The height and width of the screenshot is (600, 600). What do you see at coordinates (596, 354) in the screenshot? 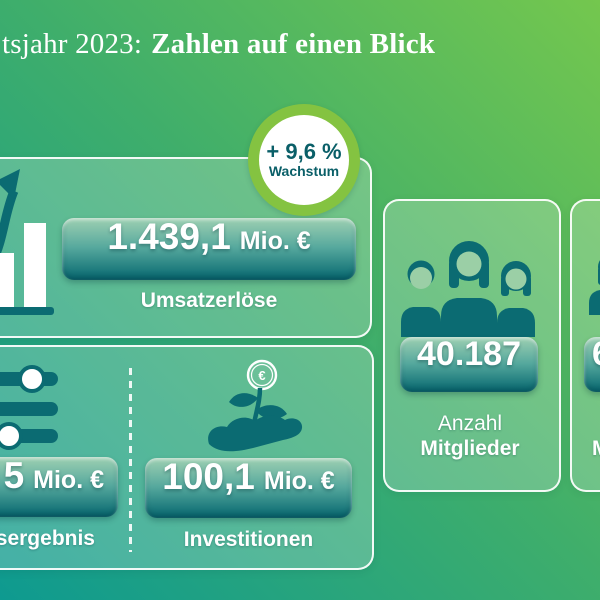
I see `right-partial-value: 6` at bounding box center [596, 354].